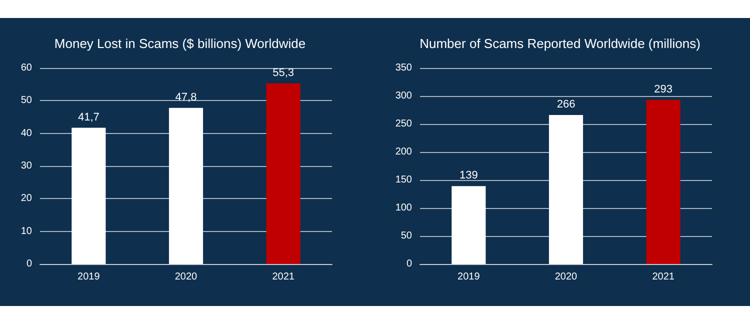  What do you see at coordinates (468, 176) in the screenshot?
I see `data-label: 139` at bounding box center [468, 176].